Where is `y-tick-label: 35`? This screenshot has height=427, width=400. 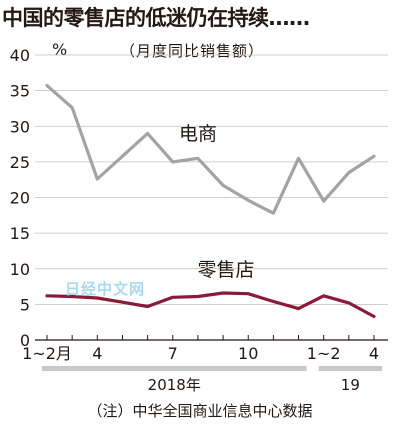 y-tick-label: 35 is located at coordinates (20, 91).